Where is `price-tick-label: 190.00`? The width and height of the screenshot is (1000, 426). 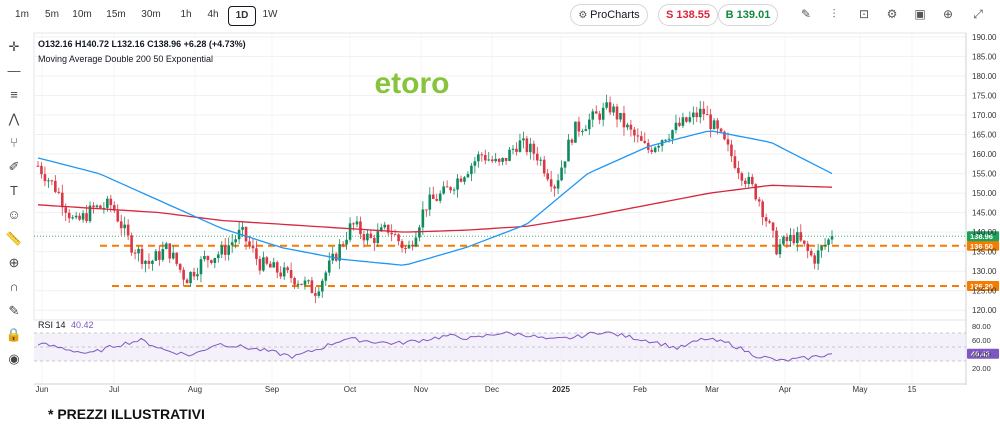
price-tick-label: 190.00 is located at coordinates (984, 37).